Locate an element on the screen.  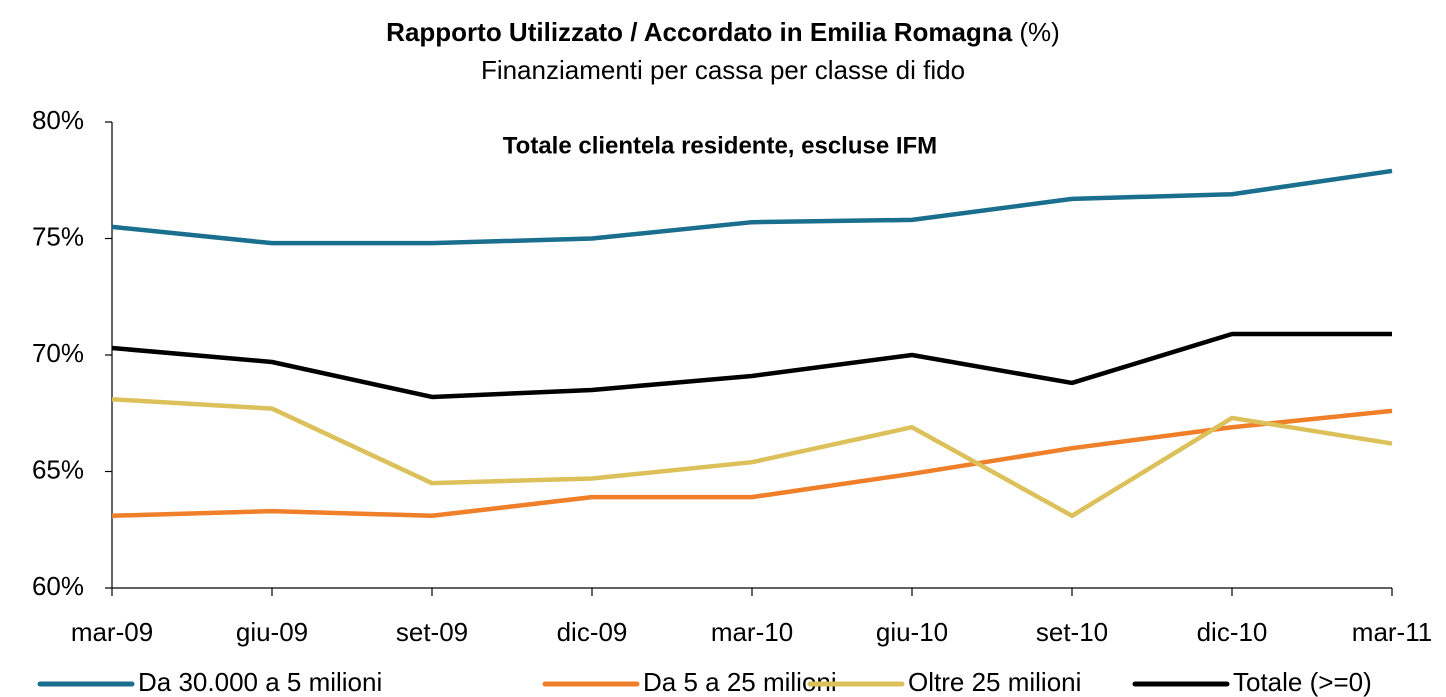
x-tick-label: mar-09 is located at coordinates (112, 632).